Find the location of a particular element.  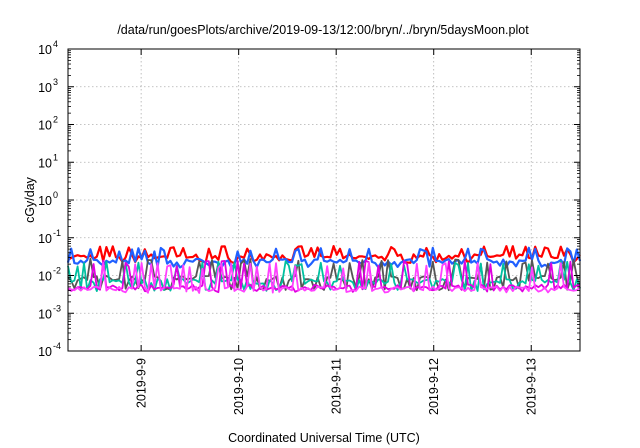

y-tick-exponent: 1 is located at coordinates (55, 157).